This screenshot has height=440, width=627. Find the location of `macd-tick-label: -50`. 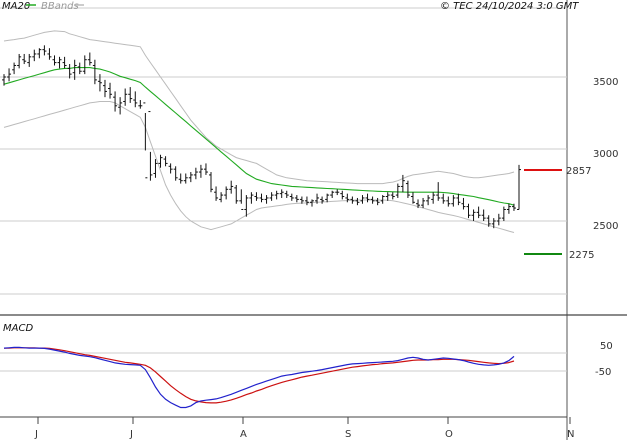

macd-tick-label: -50 is located at coordinates (603, 372).